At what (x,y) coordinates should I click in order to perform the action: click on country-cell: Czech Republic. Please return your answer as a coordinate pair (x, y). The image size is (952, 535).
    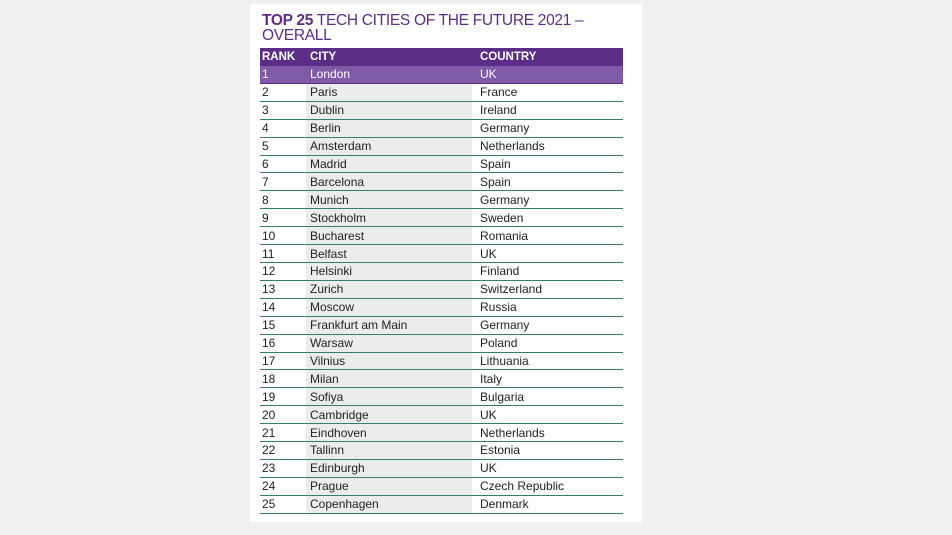
    Looking at the image, I should click on (522, 486).